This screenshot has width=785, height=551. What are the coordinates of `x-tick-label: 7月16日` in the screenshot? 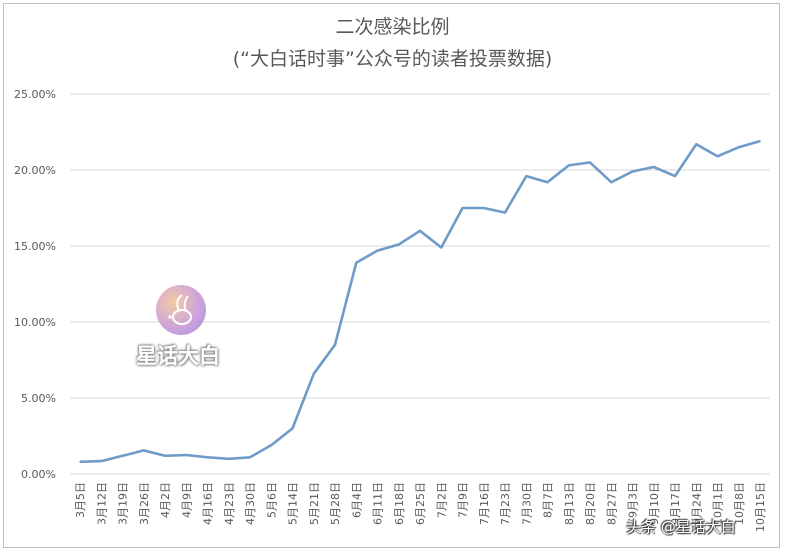 It's located at (484, 503).